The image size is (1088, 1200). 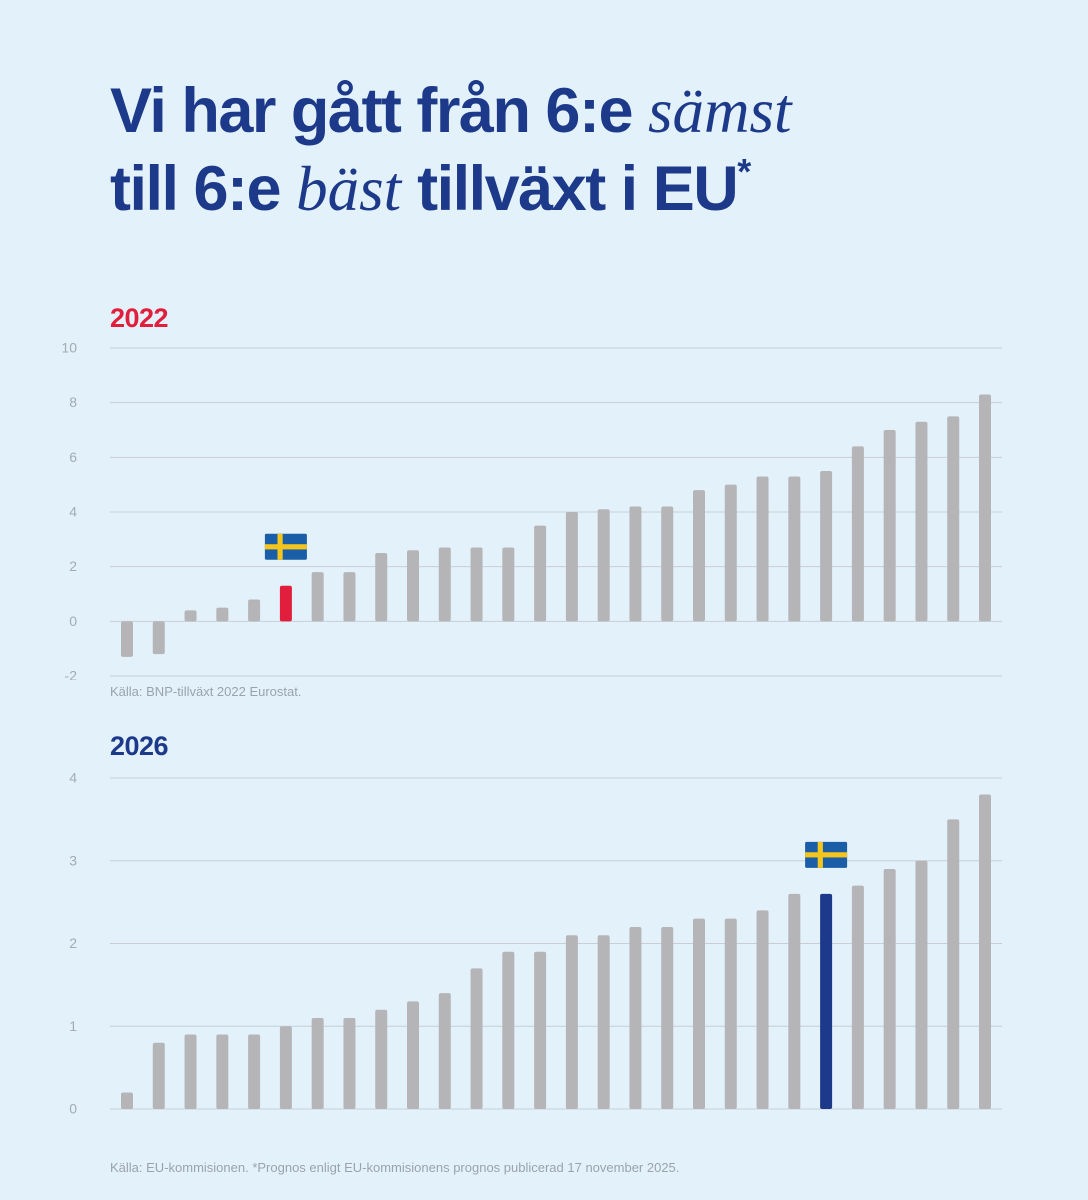 What do you see at coordinates (73, 1026) in the screenshot?
I see `y-tick-label: 1` at bounding box center [73, 1026].